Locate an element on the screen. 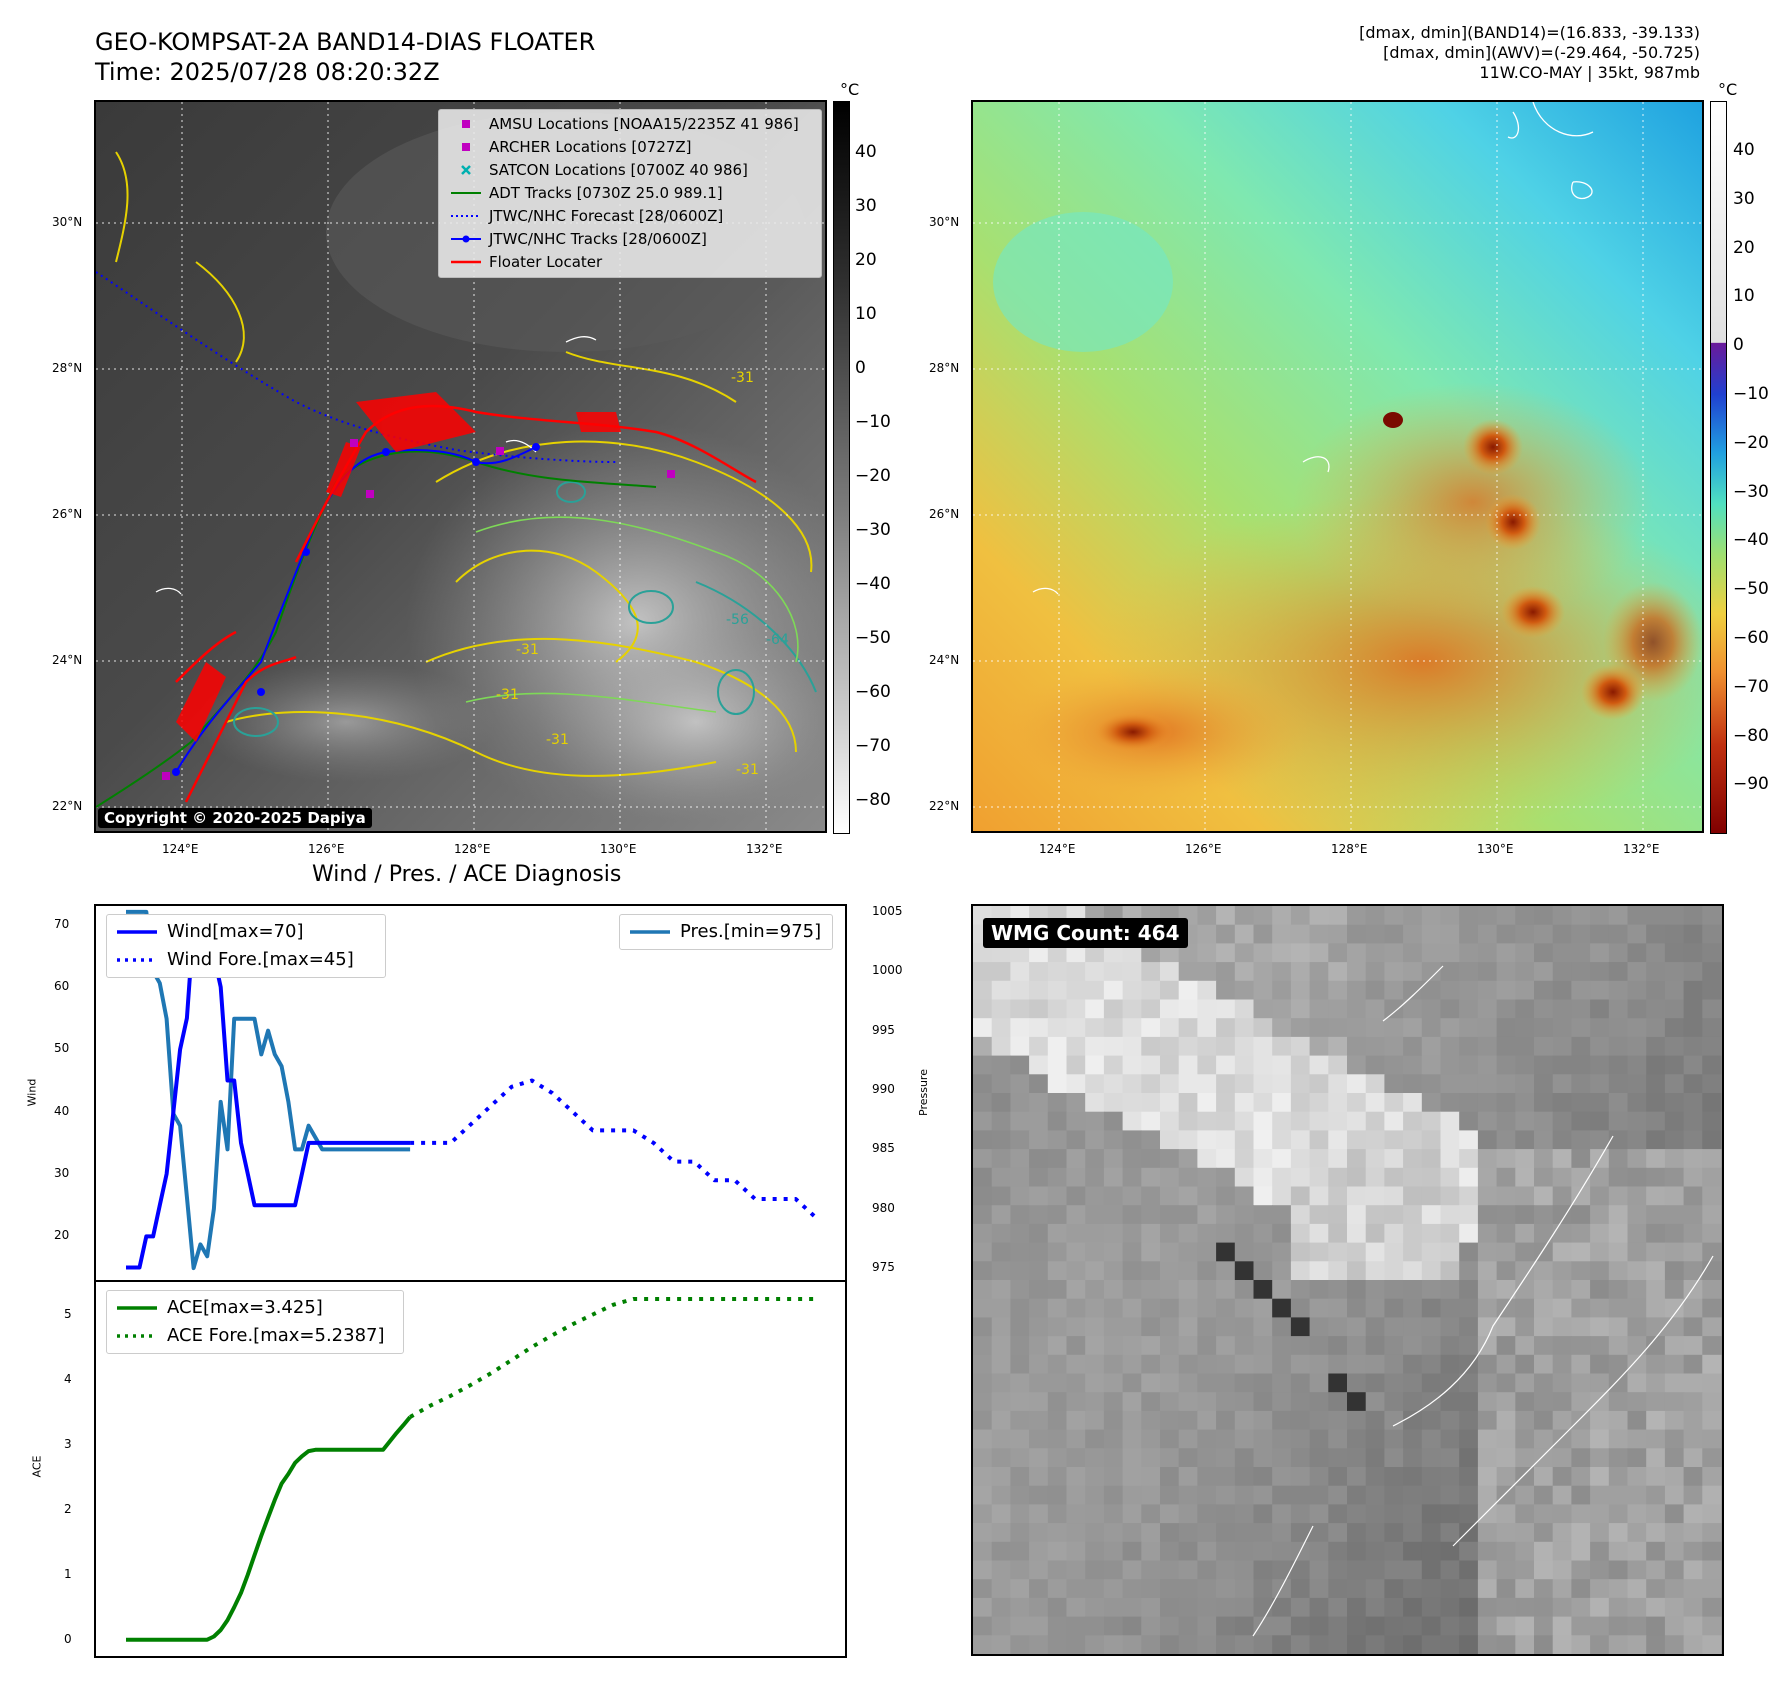  lon-tick: 128°E is located at coordinates (1349, 849).